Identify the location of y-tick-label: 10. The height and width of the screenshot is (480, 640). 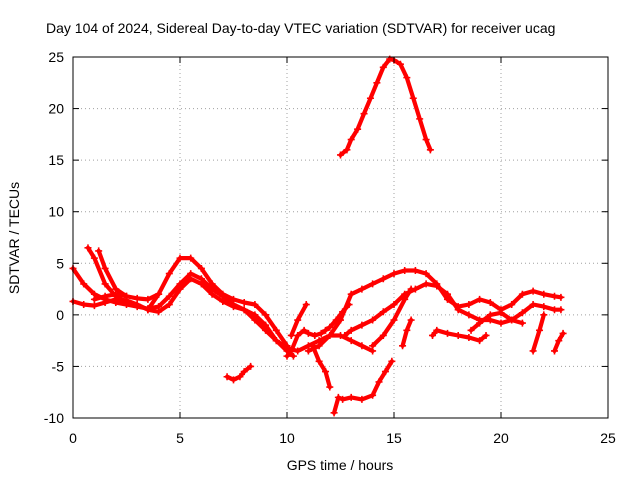
(56, 212).